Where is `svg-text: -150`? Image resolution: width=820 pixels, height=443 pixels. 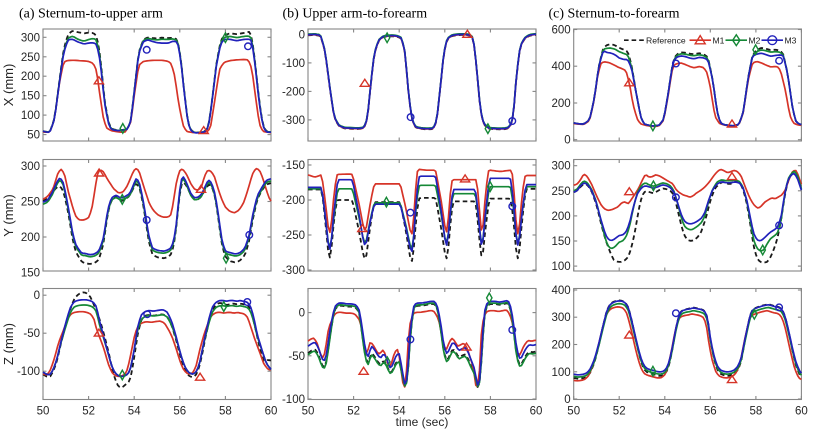 svg-text: -150 is located at coordinates (293, 166).